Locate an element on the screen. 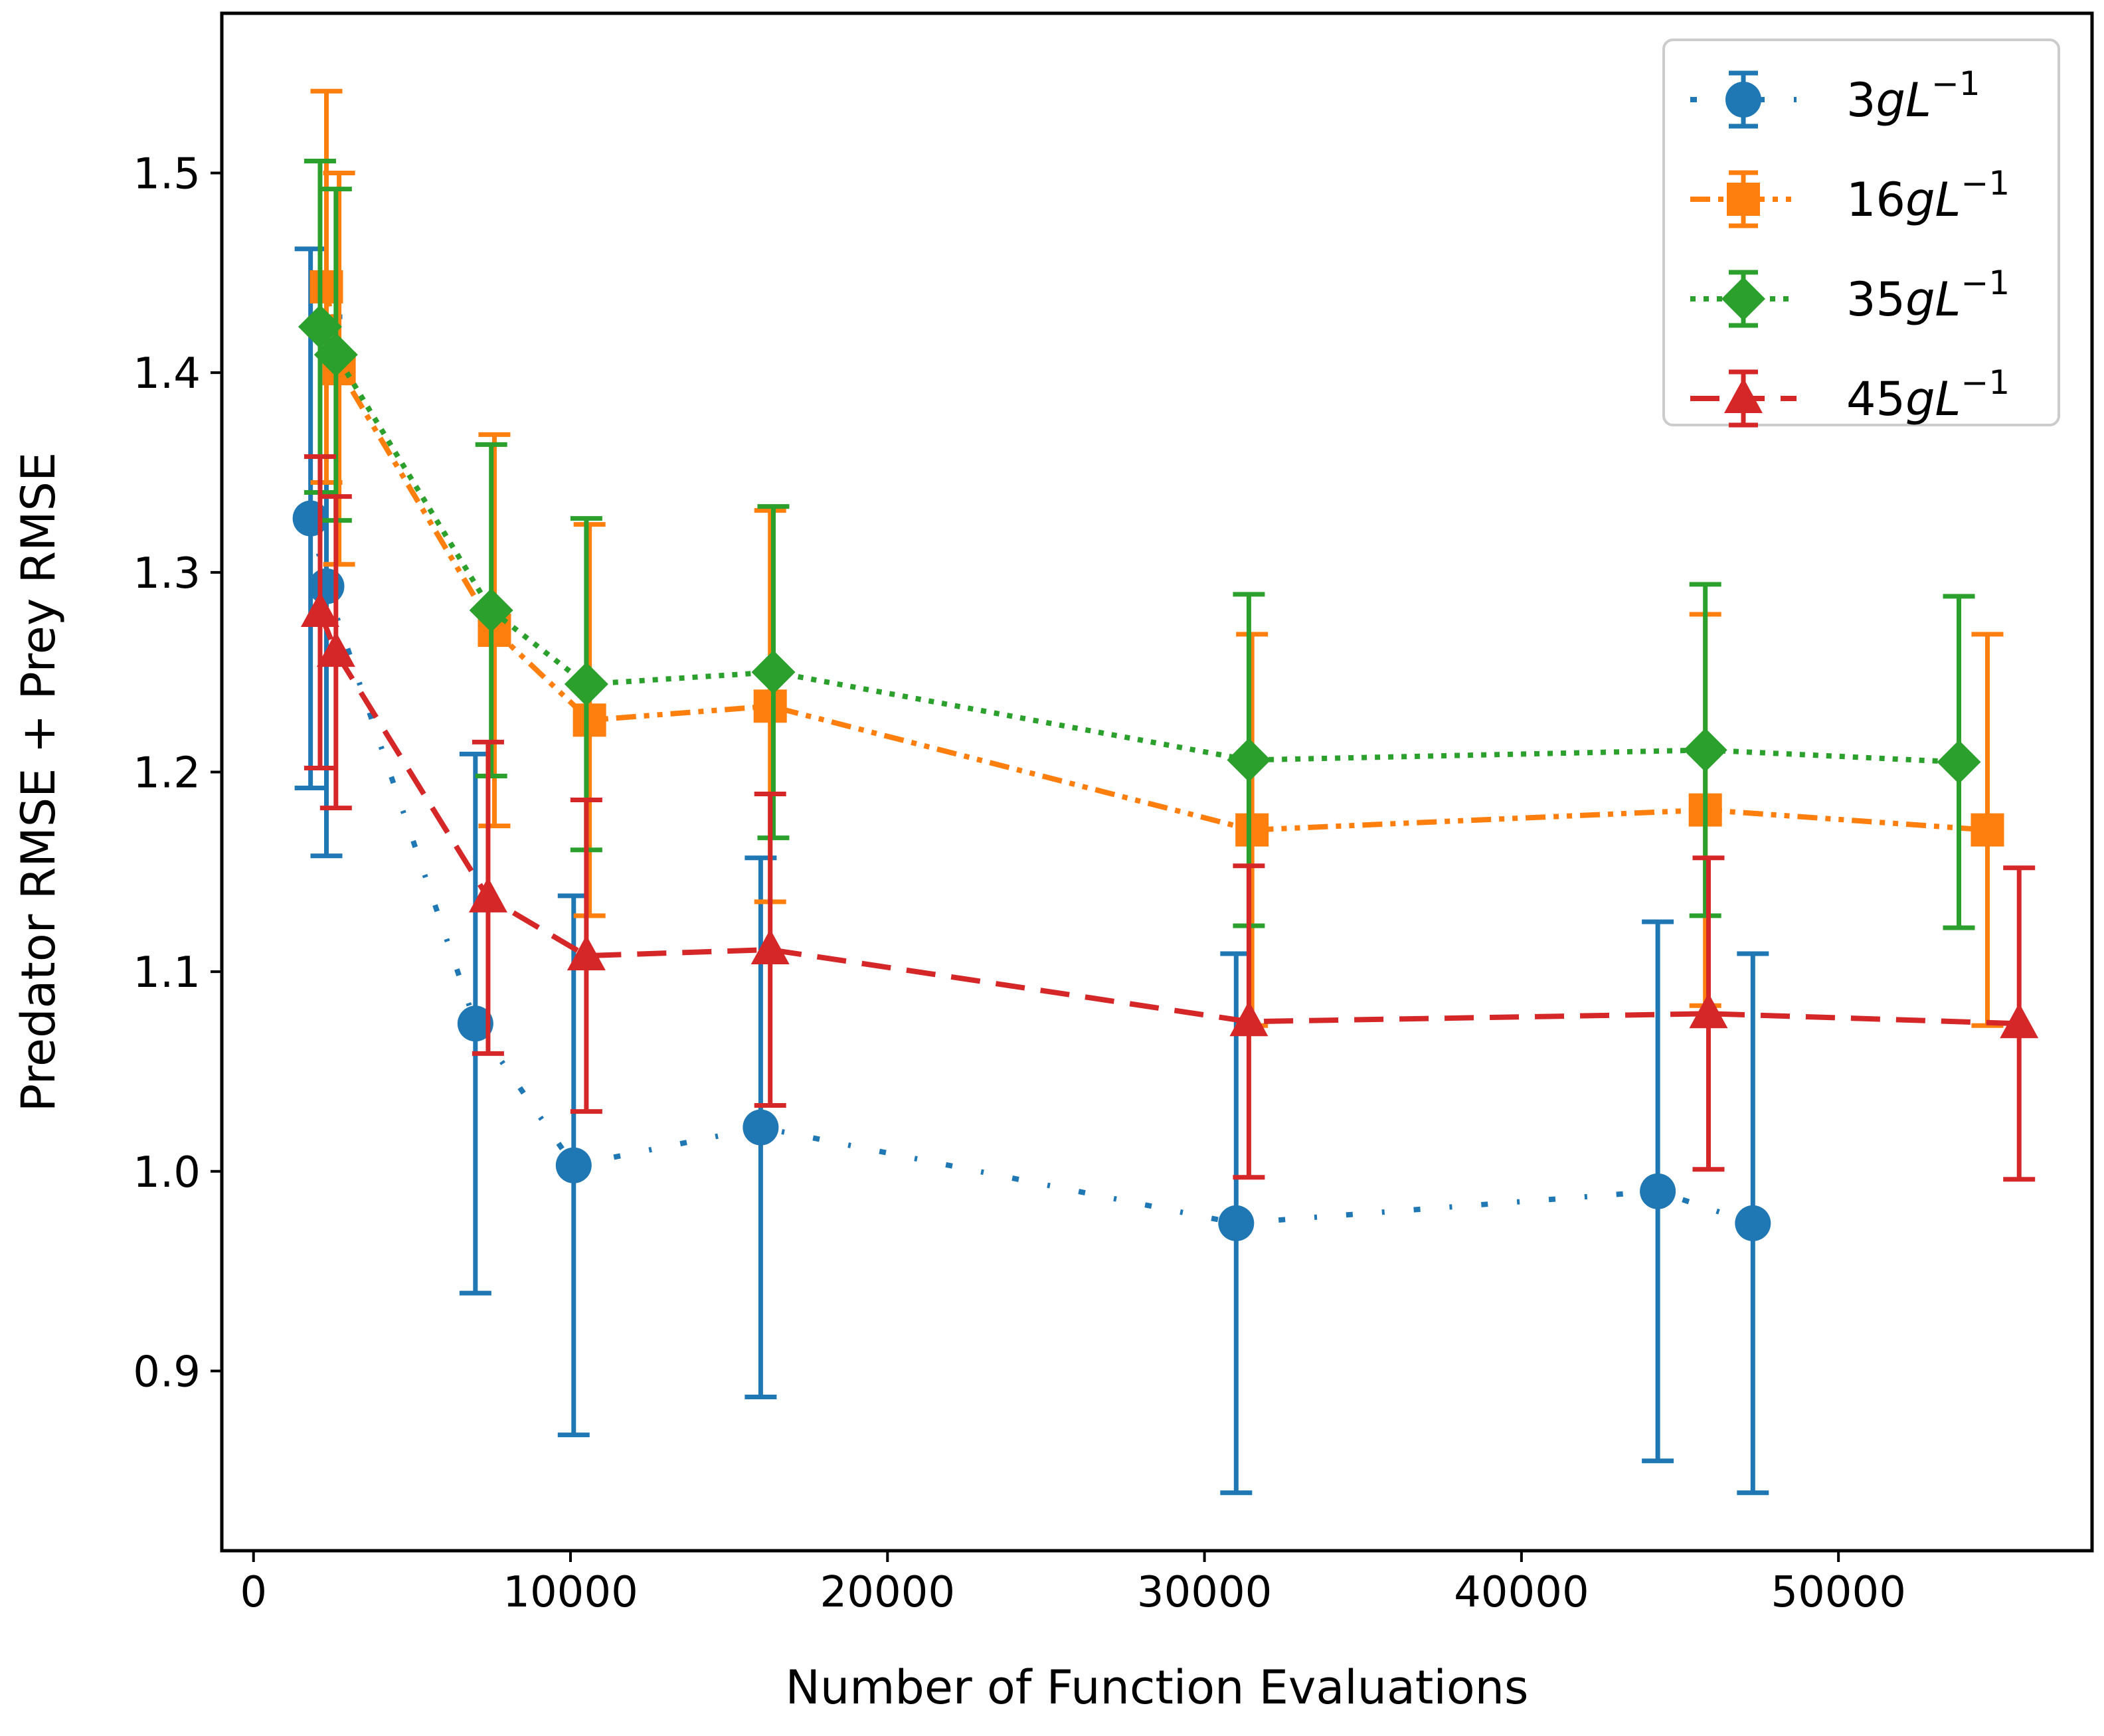 The width and height of the screenshot is (2104, 1736). legend-label: 35gL−1 is located at coordinates (1928, 296).